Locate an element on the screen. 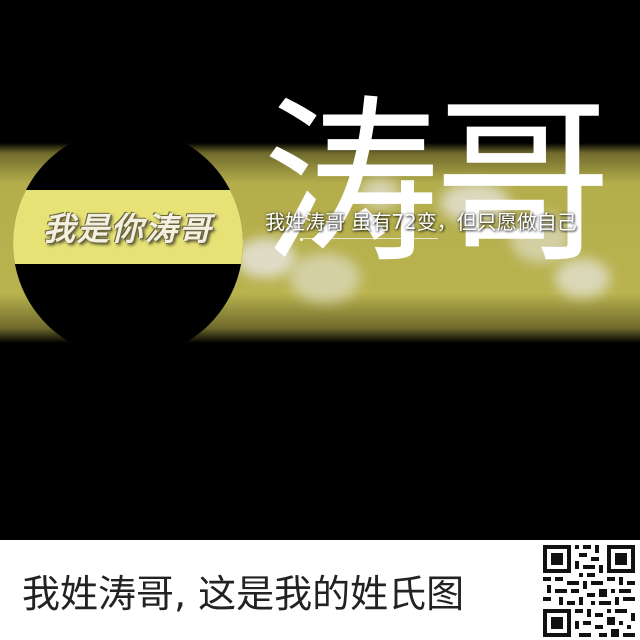  badge-text: 我是你涛哥 is located at coordinates (127, 229).